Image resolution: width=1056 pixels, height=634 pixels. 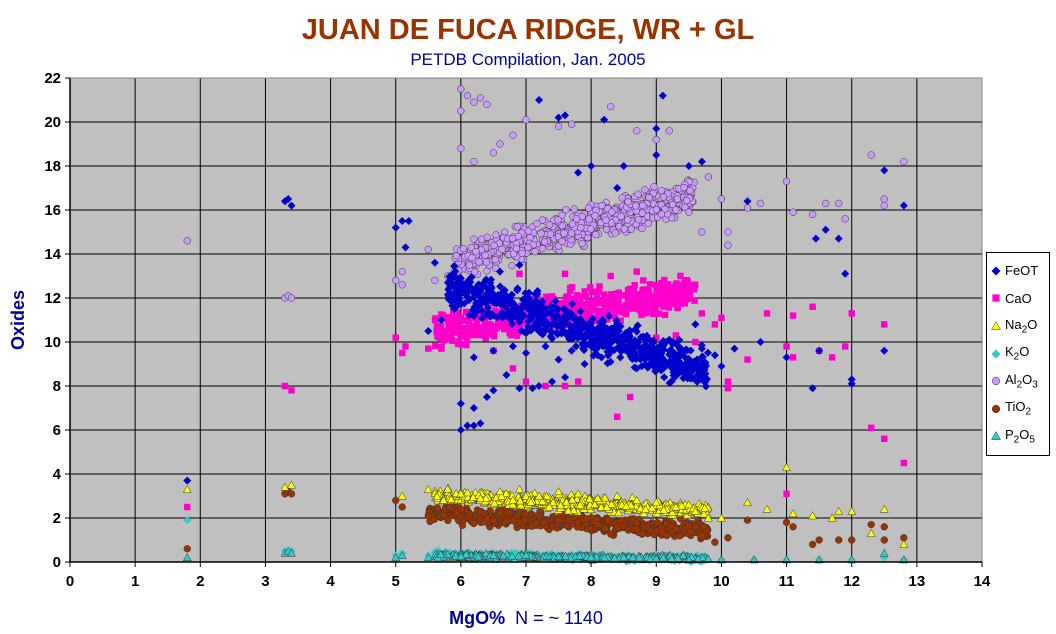 I want to click on x-tick-label: 11, so click(x=787, y=581).